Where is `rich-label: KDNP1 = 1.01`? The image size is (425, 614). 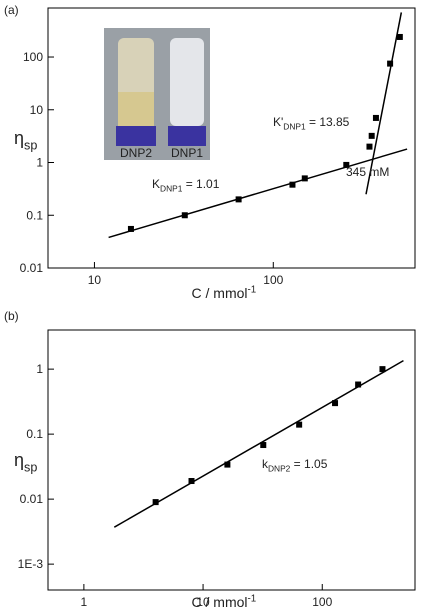 rich-label: KDNP1 = 1.01 is located at coordinates (186, 185).